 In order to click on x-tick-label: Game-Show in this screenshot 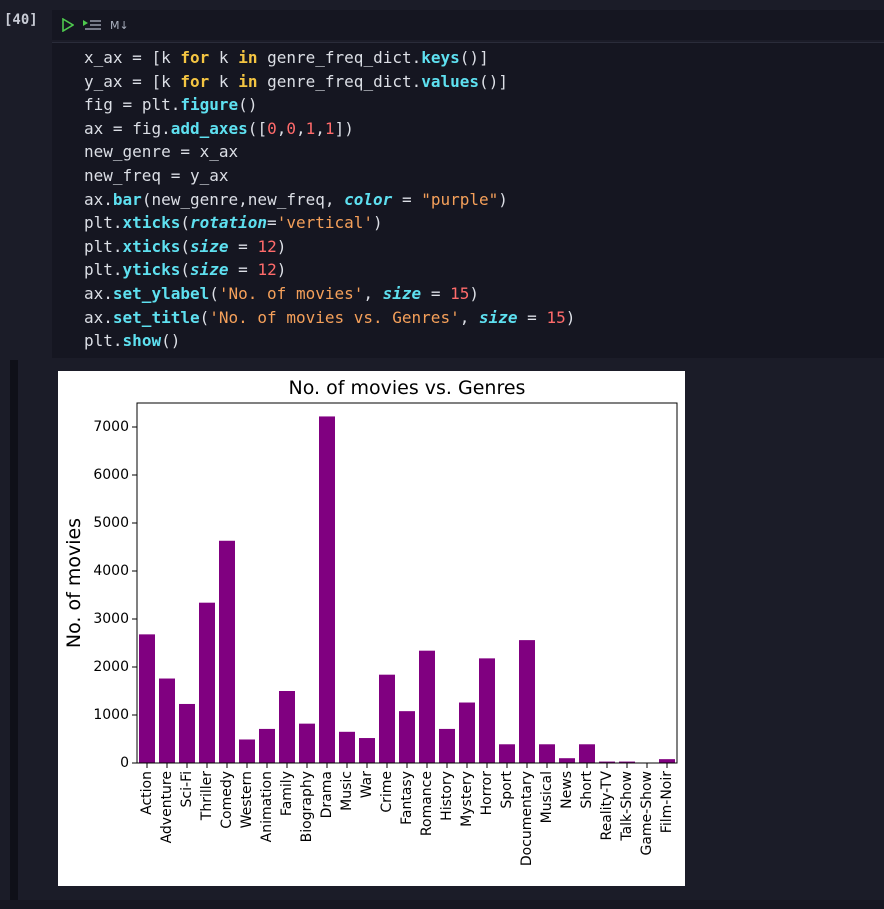, I will do `click(647, 813)`.